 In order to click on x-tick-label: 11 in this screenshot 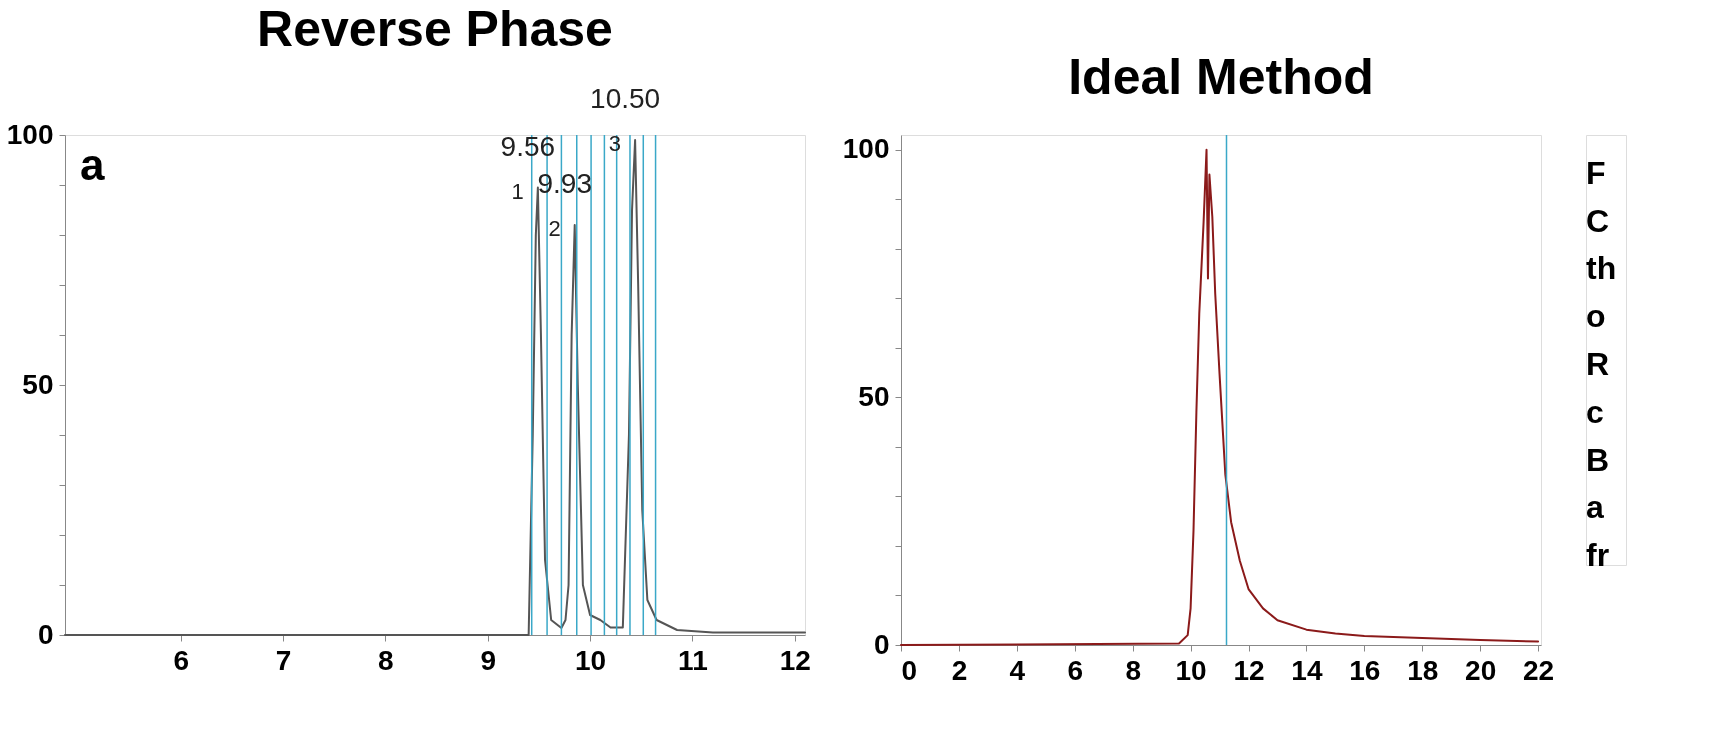, I will do `click(693, 660)`.